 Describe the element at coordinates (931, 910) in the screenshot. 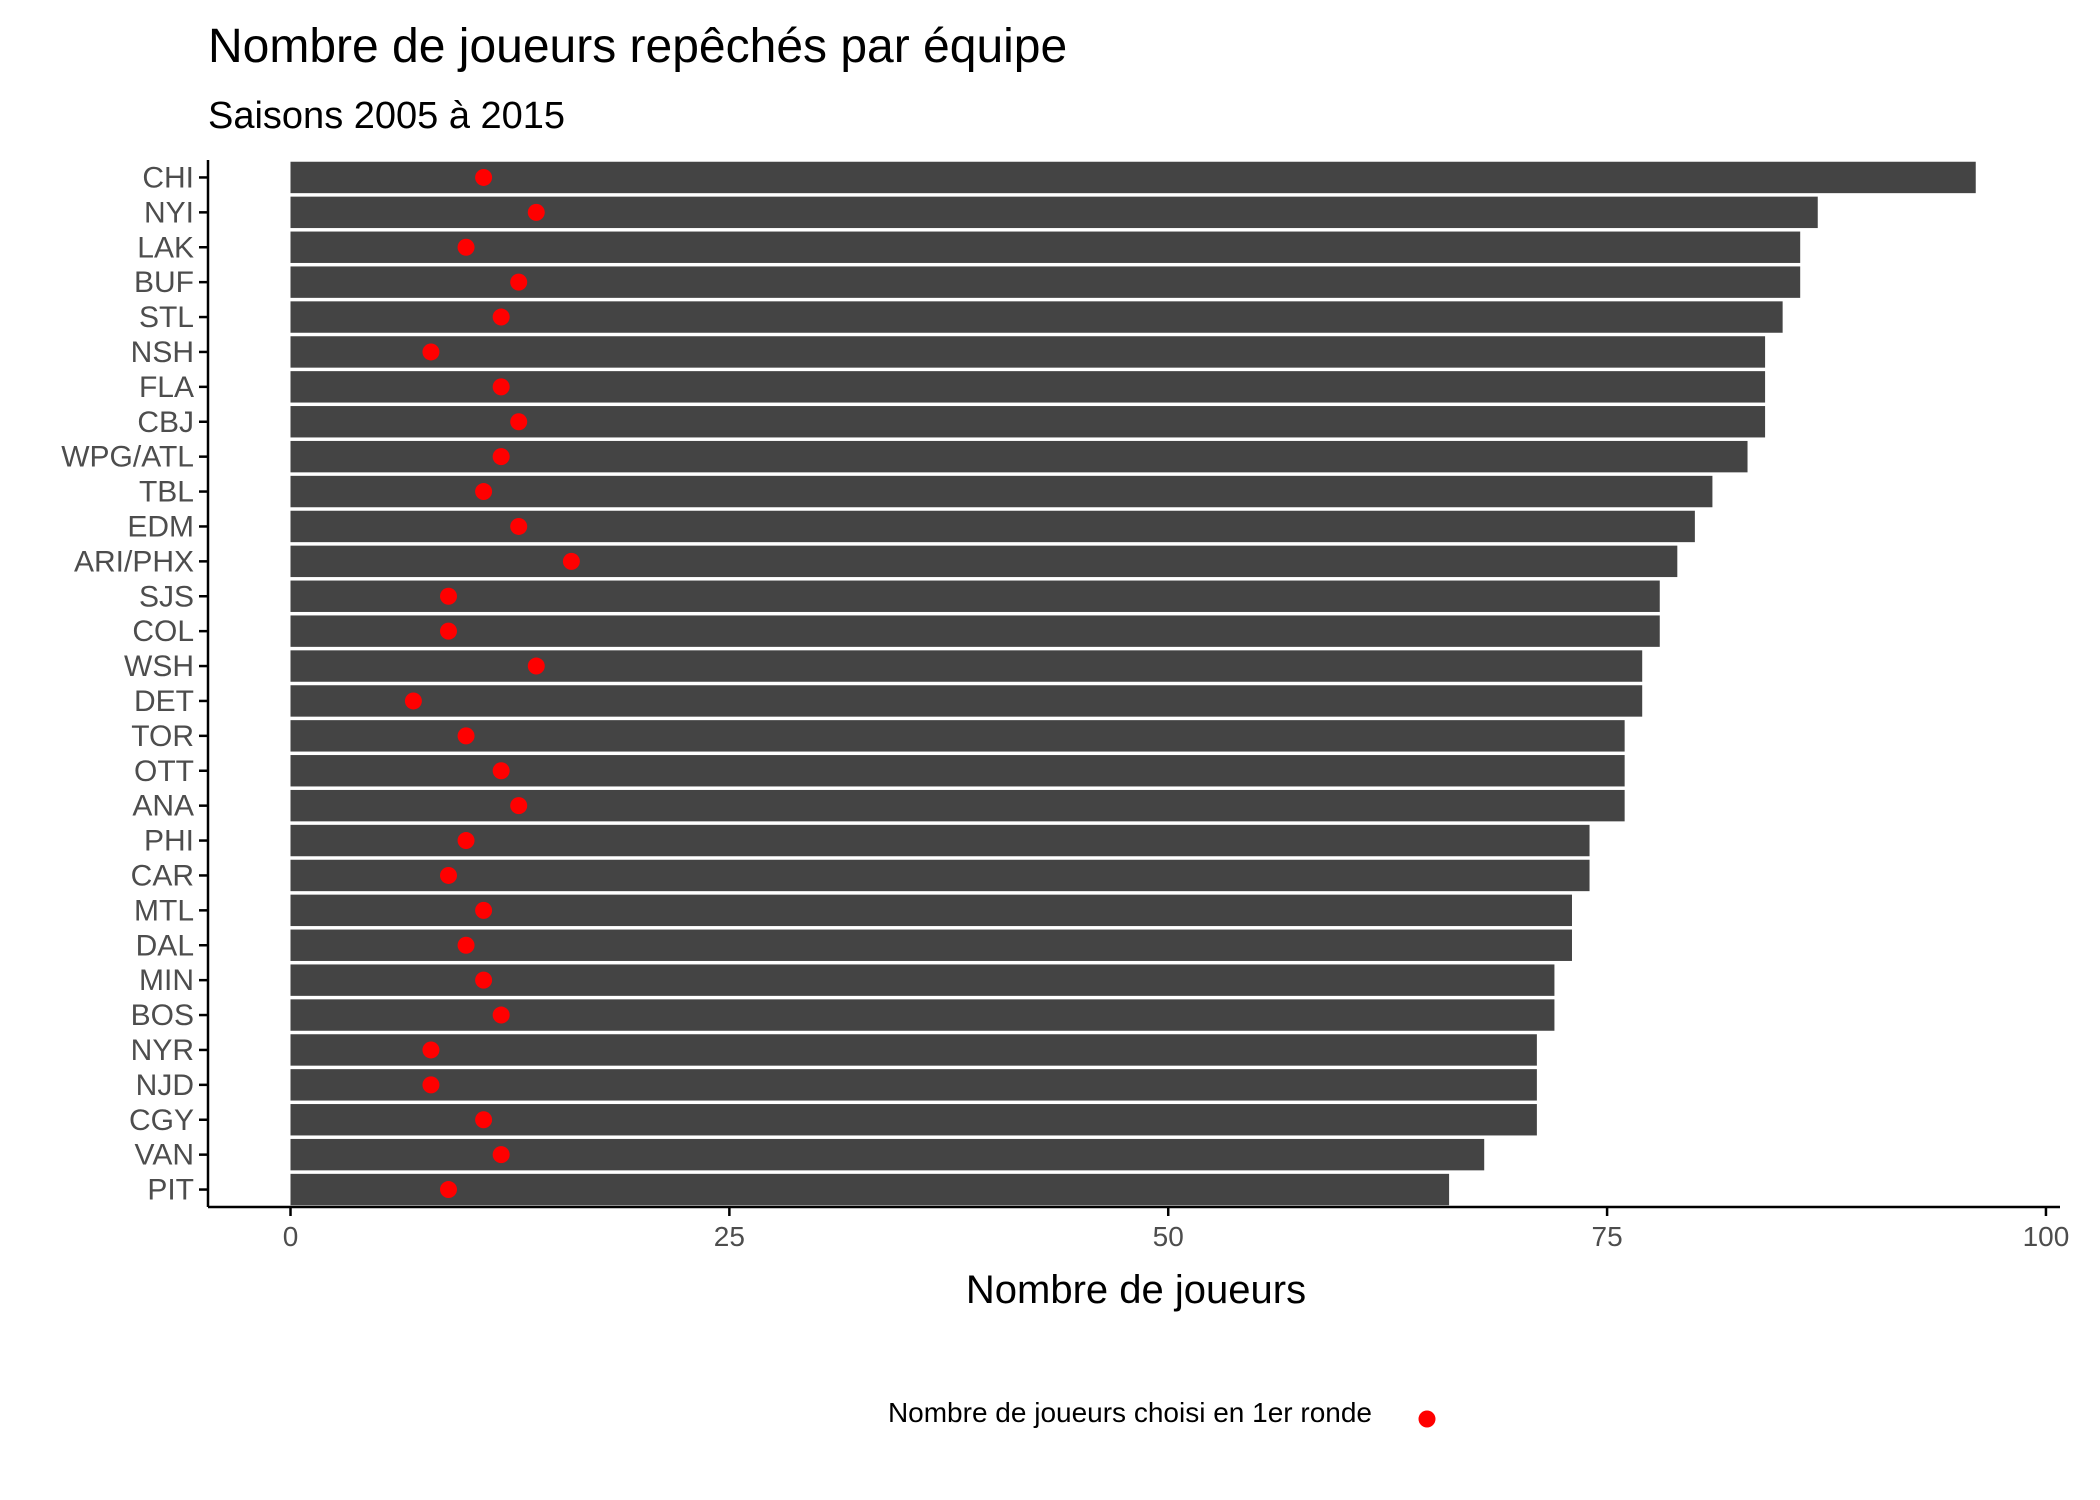

I see `bar-mtl` at that location.